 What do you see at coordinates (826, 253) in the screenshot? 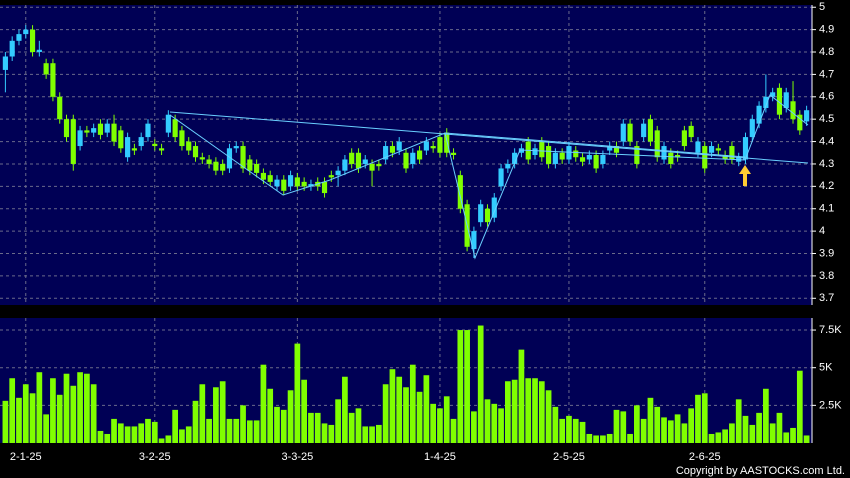
I see `y-tick-label: 3.9` at bounding box center [826, 253].